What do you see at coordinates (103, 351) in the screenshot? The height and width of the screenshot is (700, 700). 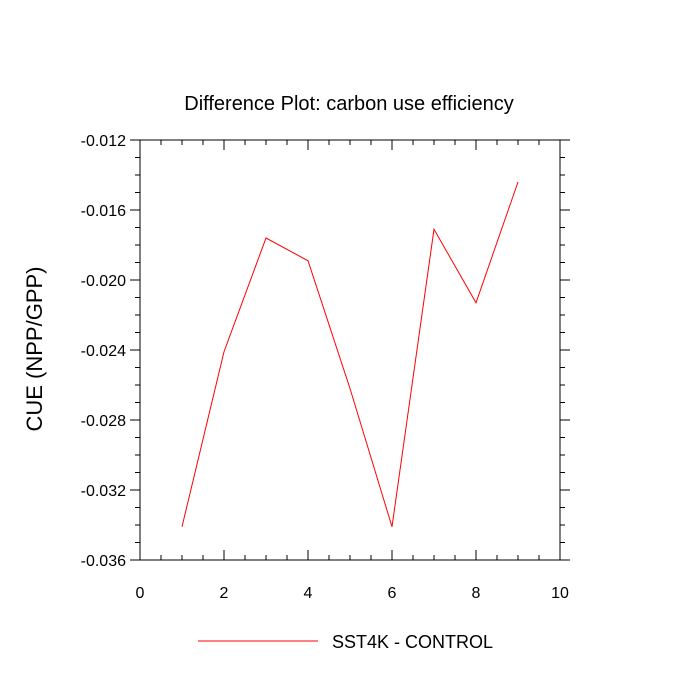 I see `y-tick-label: -0.024` at bounding box center [103, 351].